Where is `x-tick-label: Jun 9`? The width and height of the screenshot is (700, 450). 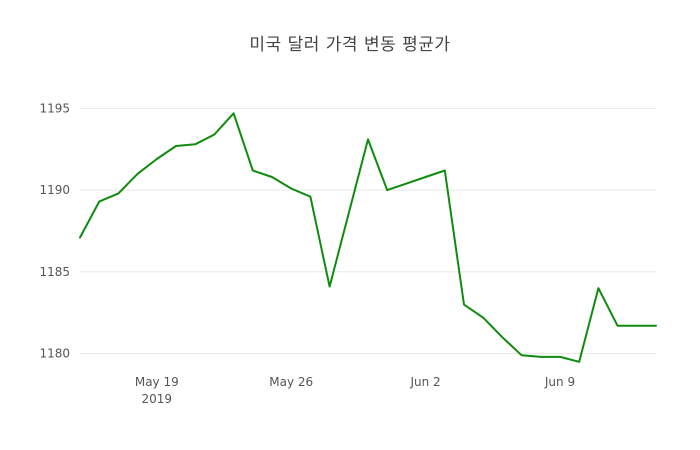 x-tick-label: Jun 9 is located at coordinates (559, 382).